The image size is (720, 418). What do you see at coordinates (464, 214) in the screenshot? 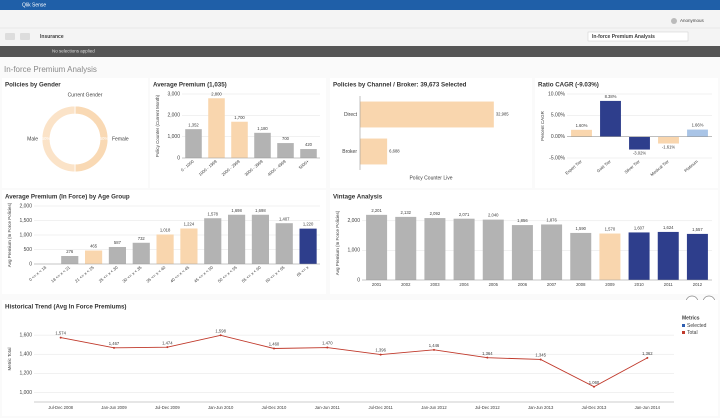
I see `value-label: 2,071` at bounding box center [464, 214].